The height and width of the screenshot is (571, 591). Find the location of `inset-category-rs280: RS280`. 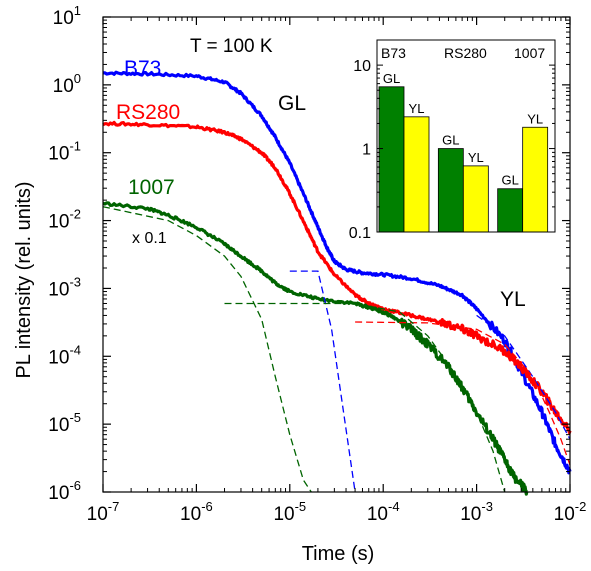

inset-category-rs280: RS280 is located at coordinates (465, 53).